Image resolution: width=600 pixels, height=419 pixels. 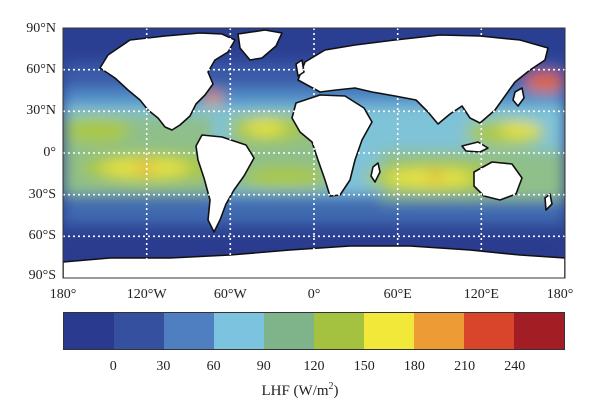 I want to click on colorbar-label-sup: 2, so click(x=331, y=386).